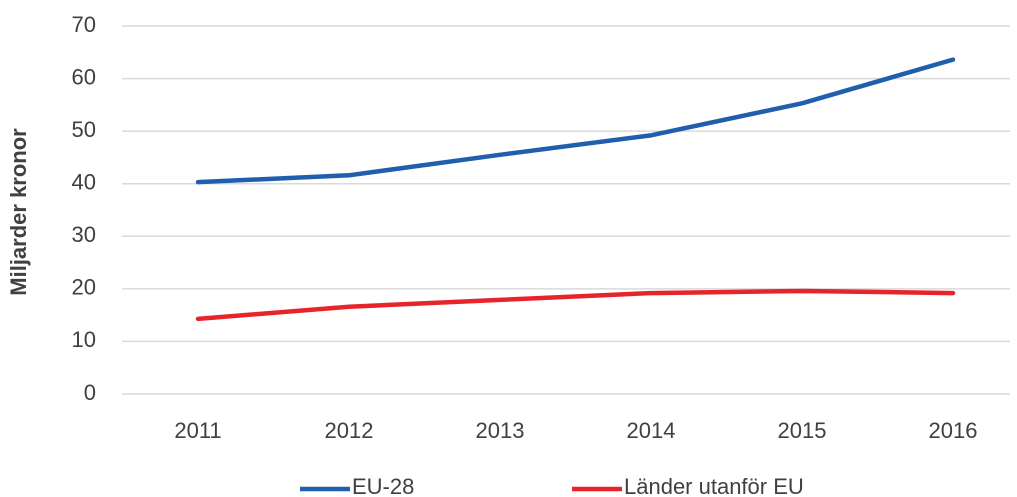 Image resolution: width=1017 pixels, height=497 pixels. Describe the element at coordinates (953, 430) in the screenshot. I see `x-tick-label: 2016` at that location.